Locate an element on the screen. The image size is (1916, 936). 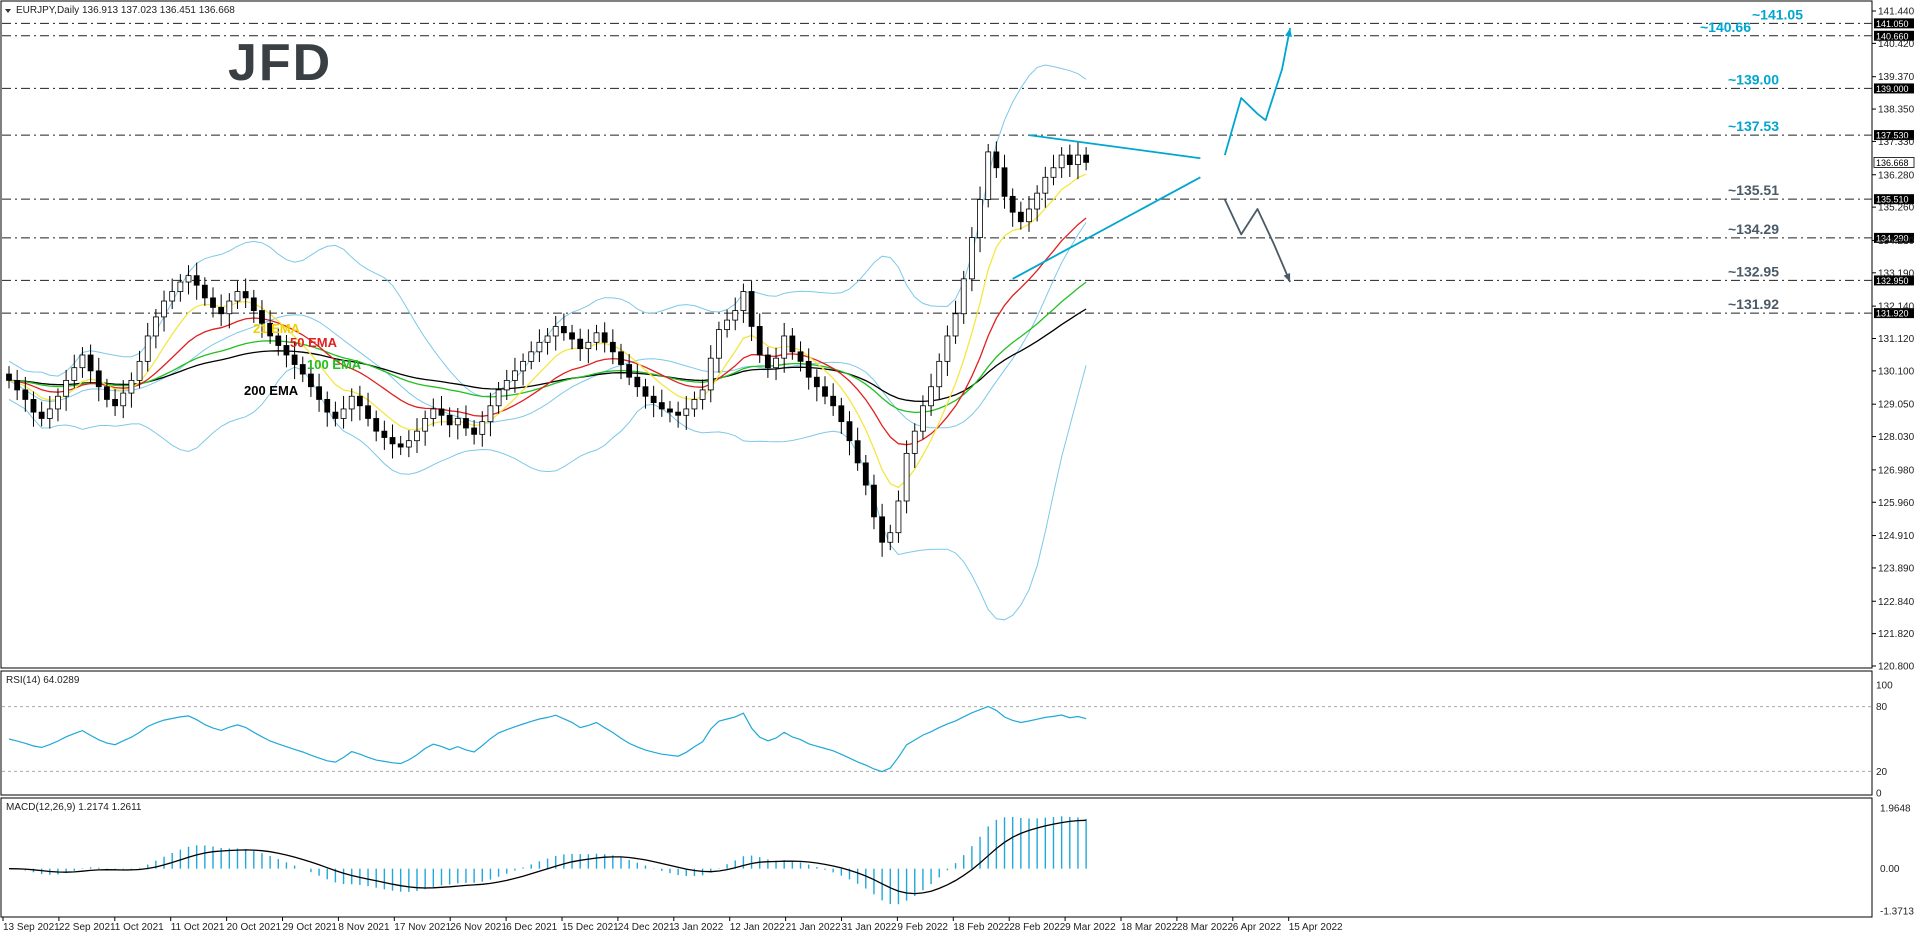
macd-y-label: 1.9648 is located at coordinates (1895, 809).